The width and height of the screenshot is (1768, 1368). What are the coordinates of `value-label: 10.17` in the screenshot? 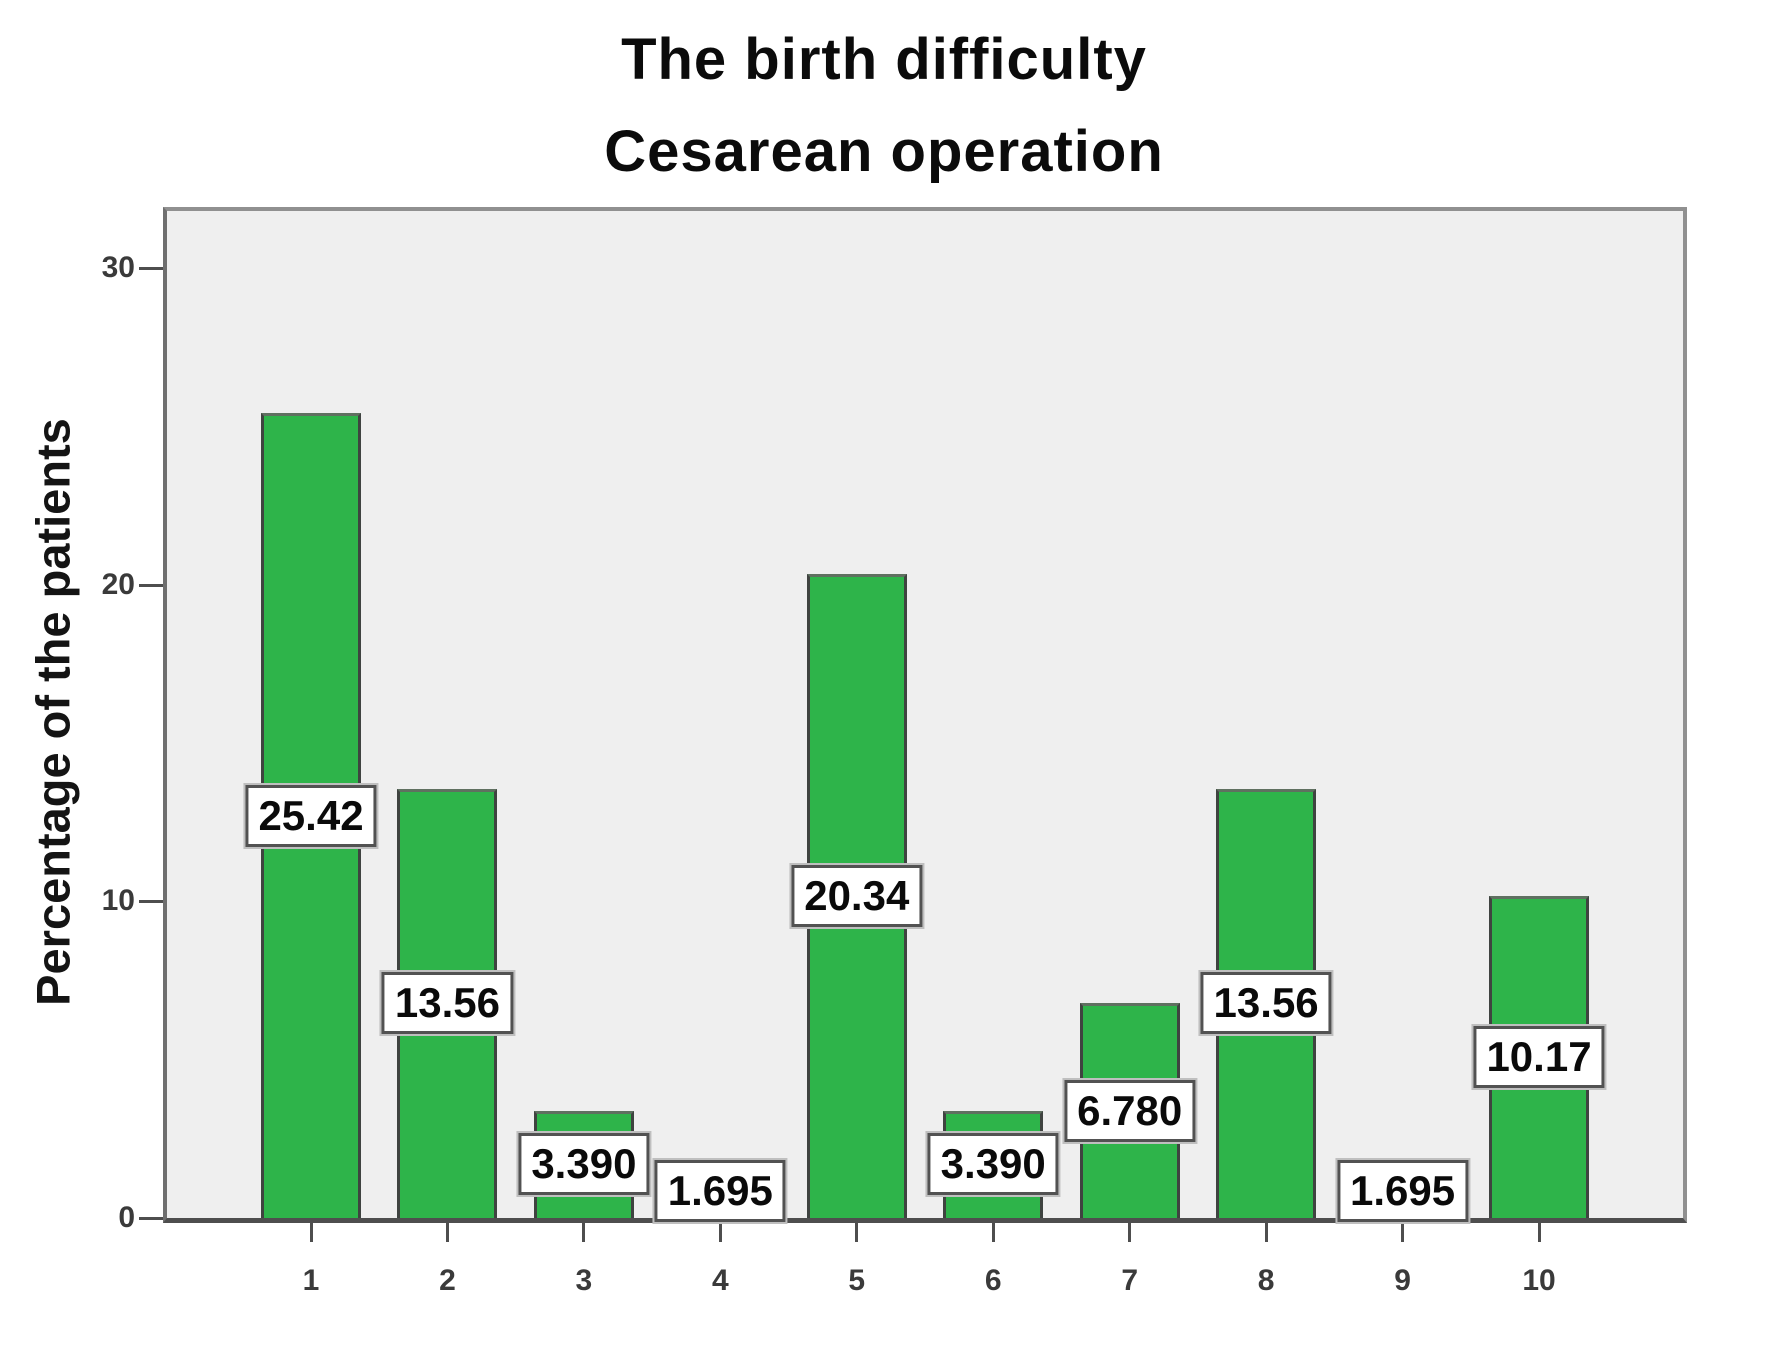 It's located at (1539, 1056).